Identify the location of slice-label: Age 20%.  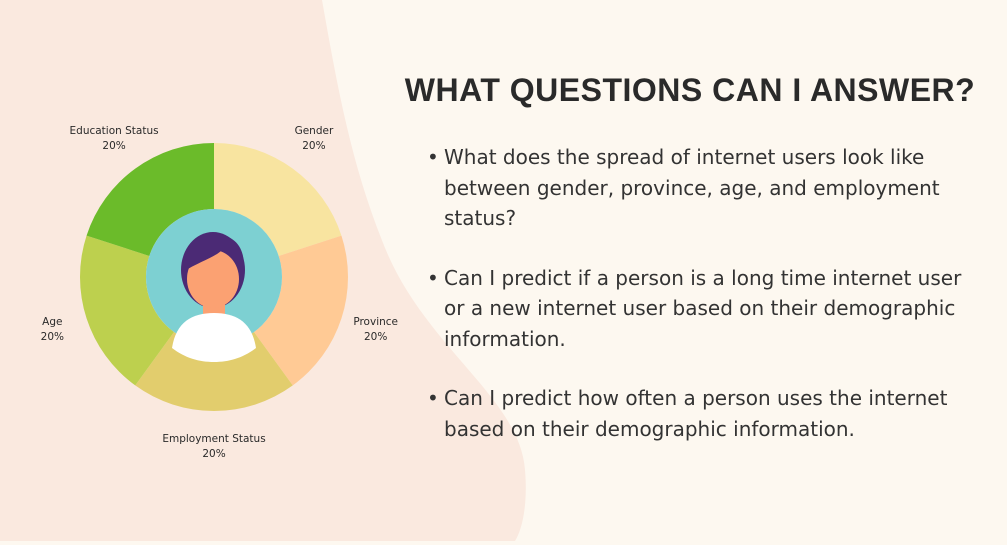
(61, 330).